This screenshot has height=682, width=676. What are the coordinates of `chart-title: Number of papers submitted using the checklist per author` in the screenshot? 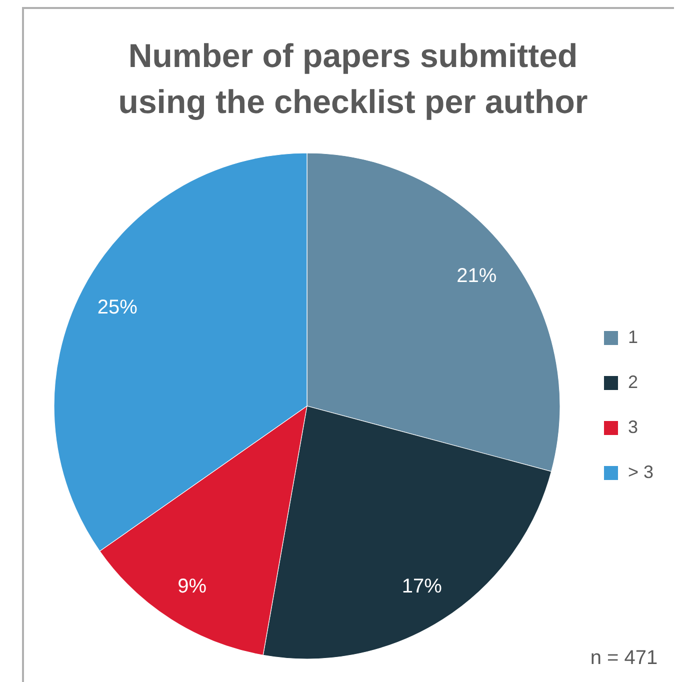 It's located at (353, 78).